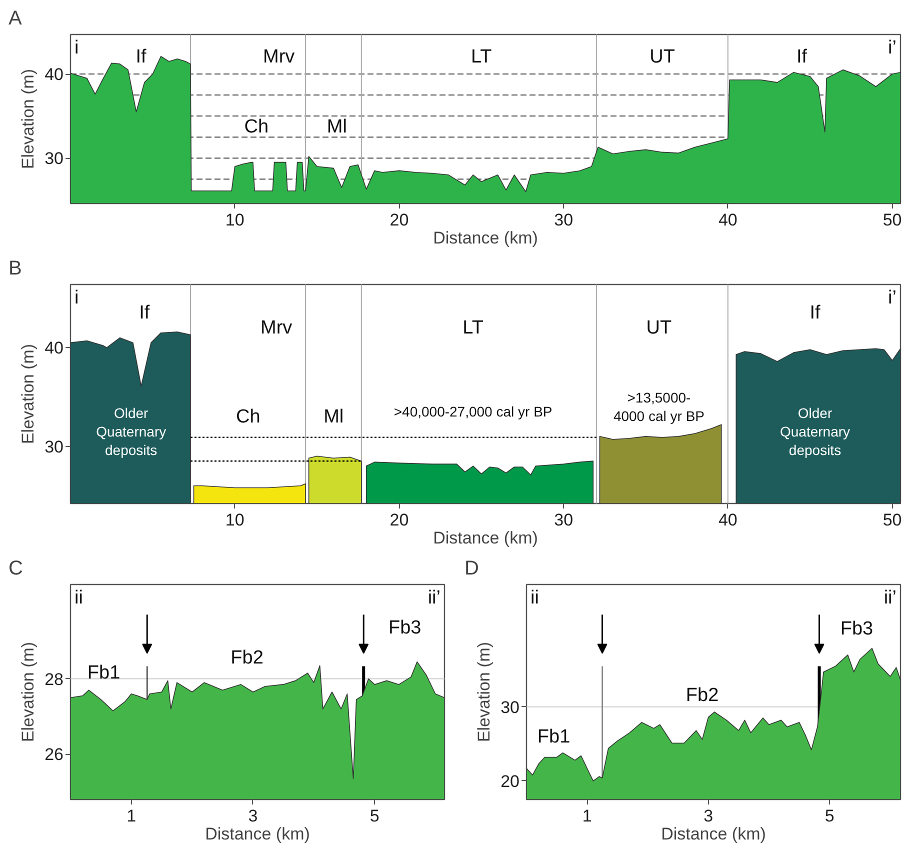  I want to click on y-tick-label: 26, so click(54, 754).